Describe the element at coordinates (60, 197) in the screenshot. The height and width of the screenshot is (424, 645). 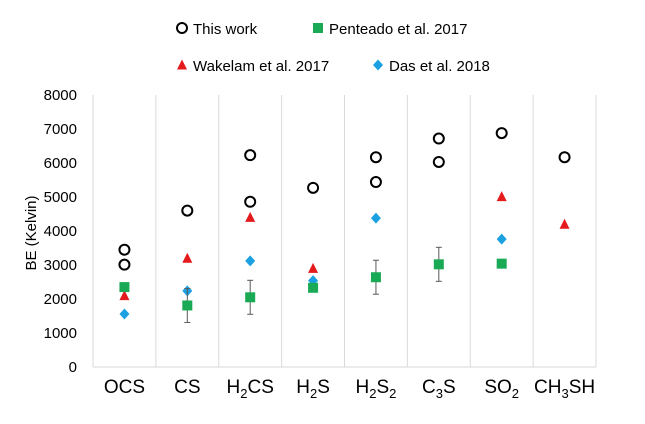
I see `y-tick-label: 5000` at that location.